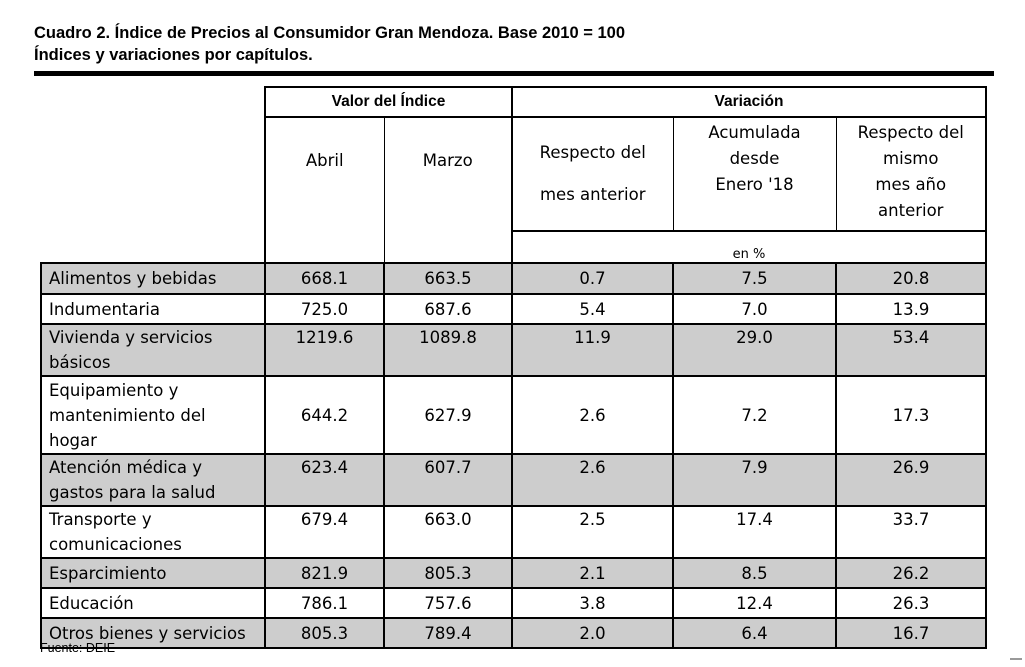 The width and height of the screenshot is (1025, 667). I want to click on row-label-line: Educación, so click(91, 603).